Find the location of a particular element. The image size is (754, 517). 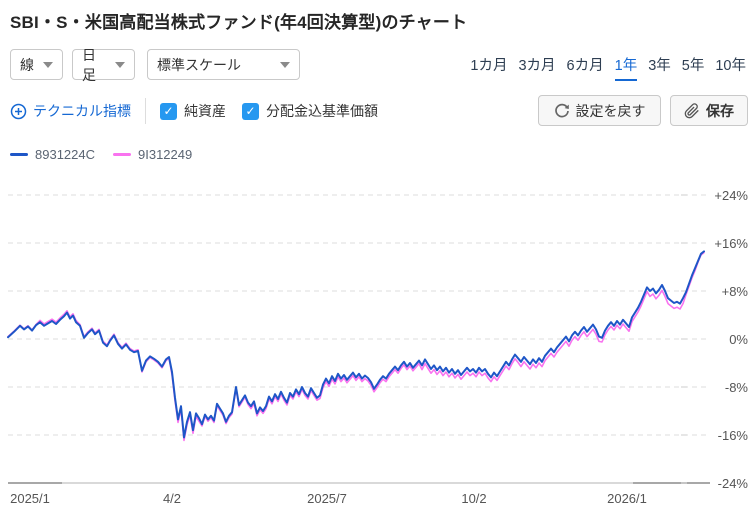

page-title: SBI・S・米国高配当株式ファンド(年4回決算型)のチャート is located at coordinates (239, 22).